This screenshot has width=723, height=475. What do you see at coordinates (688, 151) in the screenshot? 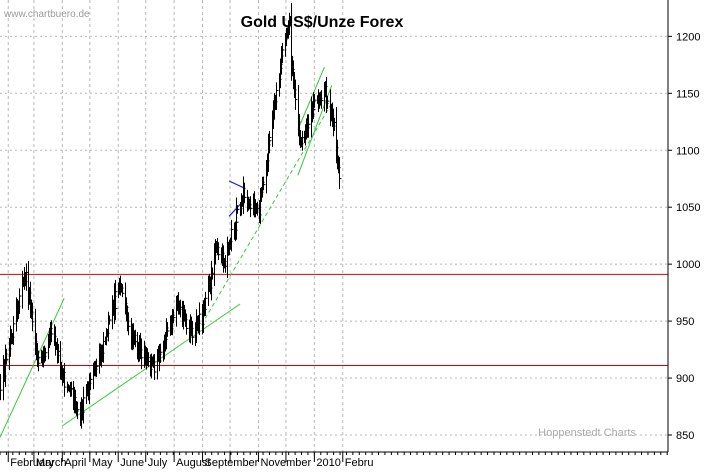
I see `y-tick-label: 1100` at bounding box center [688, 151].